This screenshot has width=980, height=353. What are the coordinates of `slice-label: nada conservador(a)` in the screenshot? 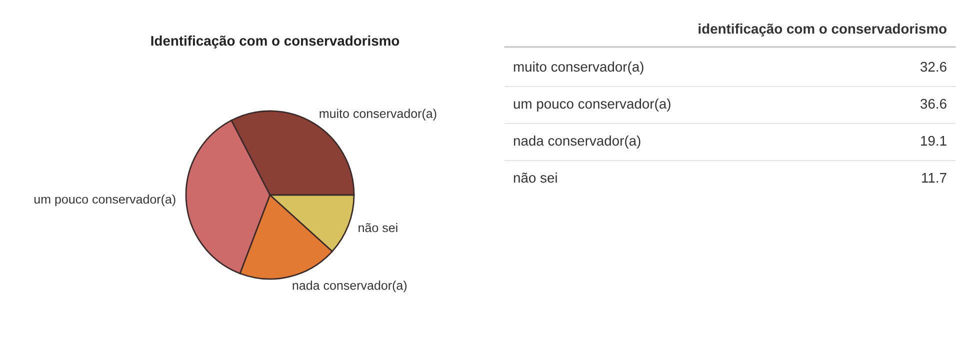 It's located at (349, 286).